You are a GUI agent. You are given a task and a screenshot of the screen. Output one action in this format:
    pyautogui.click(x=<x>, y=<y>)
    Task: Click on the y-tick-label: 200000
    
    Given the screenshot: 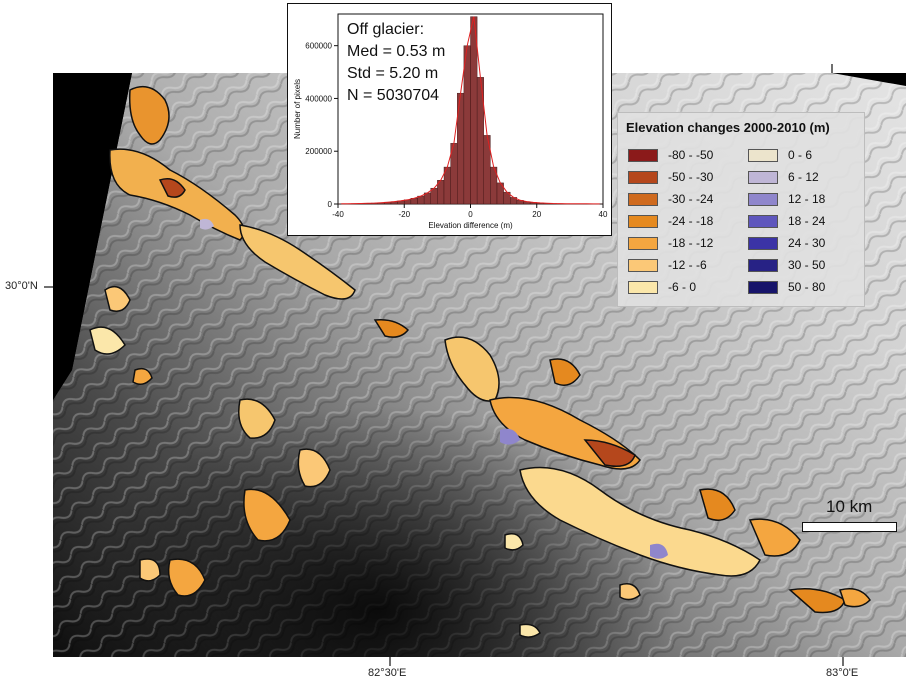 What is the action you would take?
    pyautogui.click(x=318, y=151)
    